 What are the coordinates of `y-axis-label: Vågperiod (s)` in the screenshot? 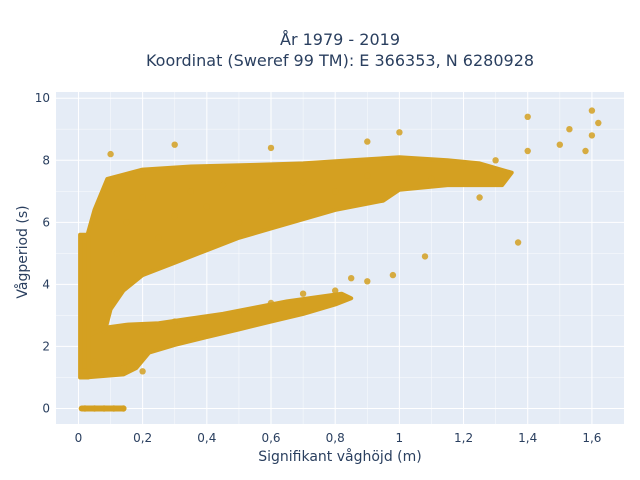 It's located at (22, 251).